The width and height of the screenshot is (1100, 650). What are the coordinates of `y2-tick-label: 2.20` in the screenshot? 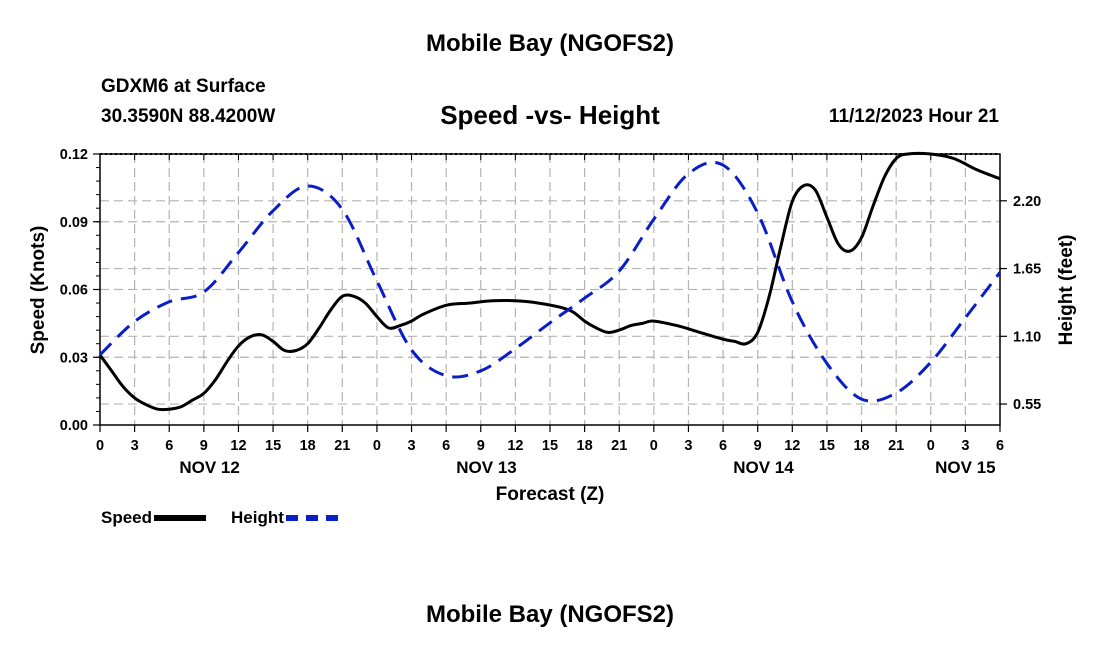 It's located at (1027, 202).